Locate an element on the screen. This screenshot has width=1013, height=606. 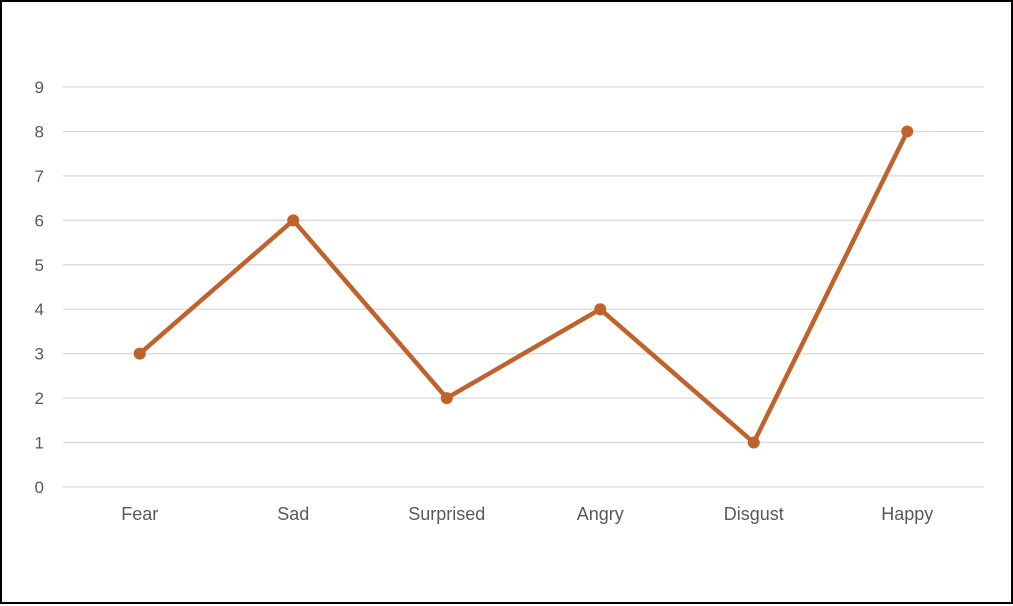
y-tick-label: 8 is located at coordinates (39, 131).